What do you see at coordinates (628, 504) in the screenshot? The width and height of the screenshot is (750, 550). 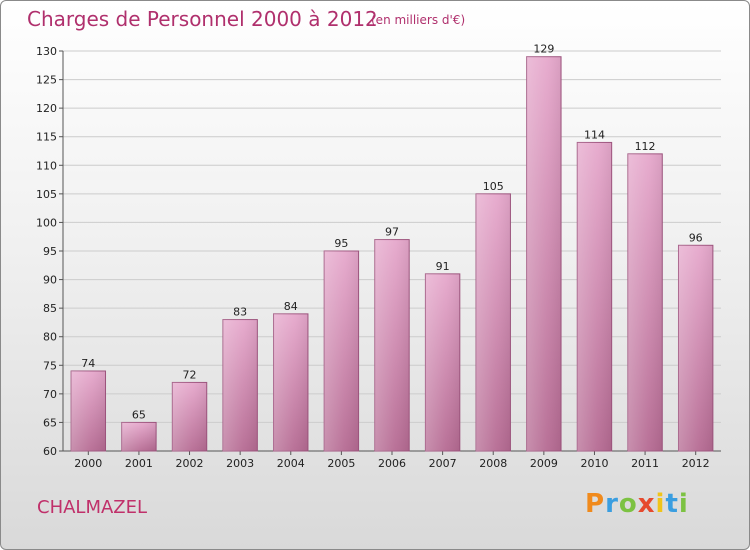 I see `logo-letter: o` at bounding box center [628, 504].